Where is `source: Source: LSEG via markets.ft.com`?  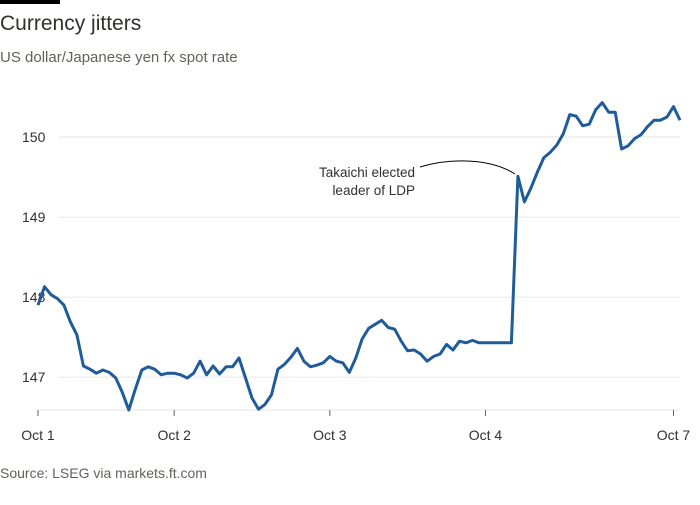
source: Source: LSEG via markets.ft.com is located at coordinates (103, 473).